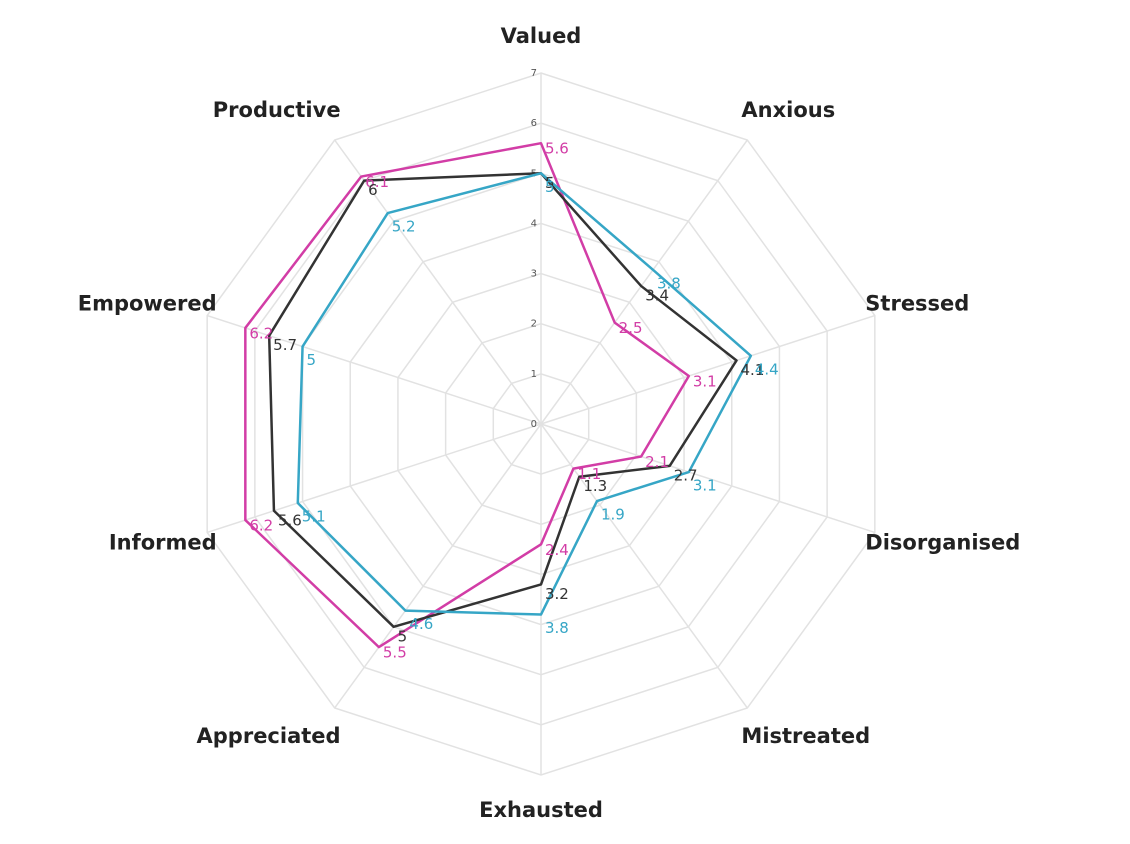  What do you see at coordinates (163, 543) in the screenshot?
I see `category-label: Informed` at bounding box center [163, 543].